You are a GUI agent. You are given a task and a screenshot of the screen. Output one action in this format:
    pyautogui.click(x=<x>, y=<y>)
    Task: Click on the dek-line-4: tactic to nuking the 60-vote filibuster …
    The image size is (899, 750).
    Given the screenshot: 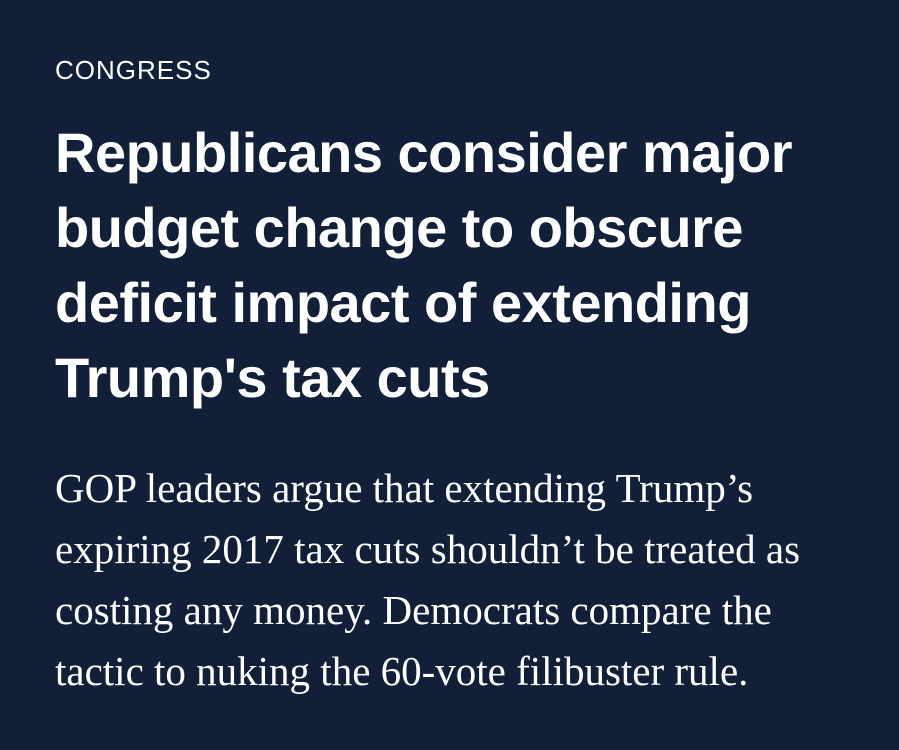 What is the action you would take?
    pyautogui.click(x=402, y=671)
    